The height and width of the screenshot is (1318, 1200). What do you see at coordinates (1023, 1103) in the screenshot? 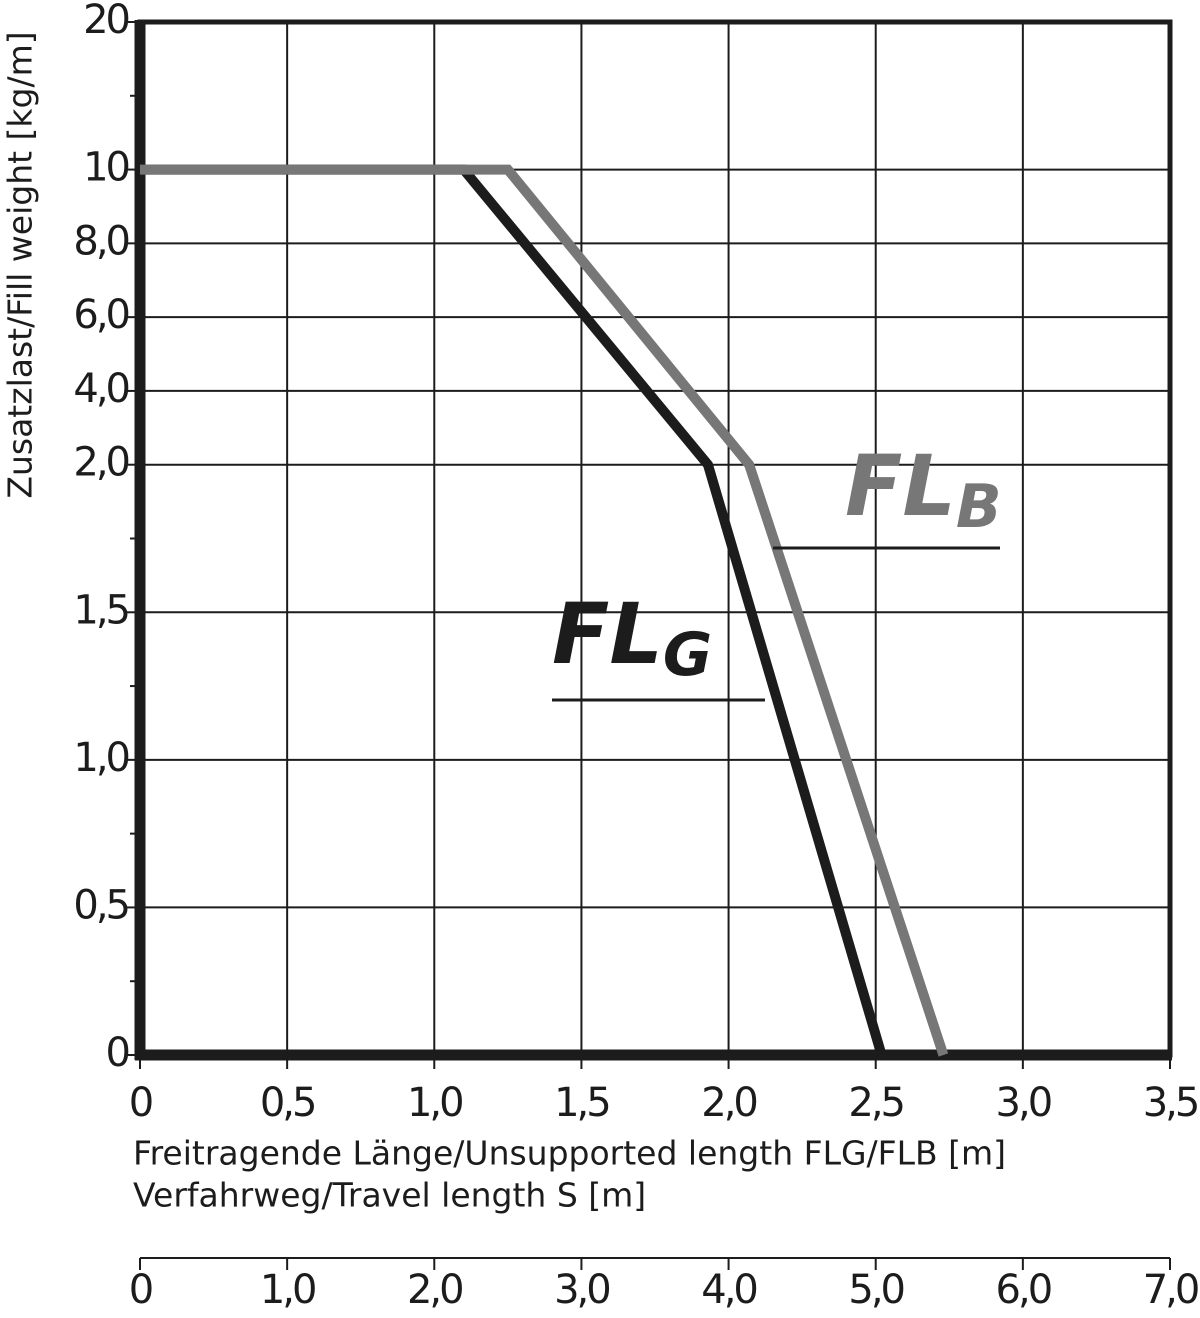
I see `x-tick-label: 3,0` at bounding box center [1023, 1103].